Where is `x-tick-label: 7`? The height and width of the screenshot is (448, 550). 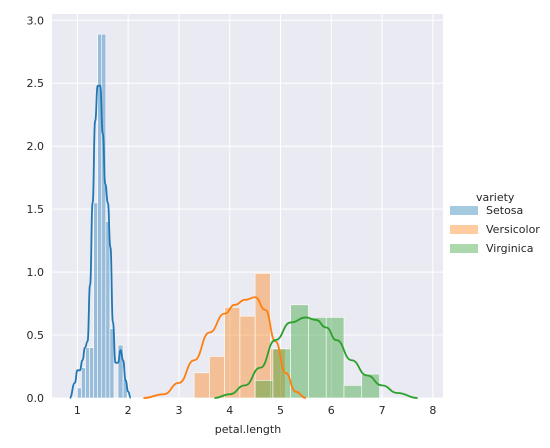
x-tick-label: 7 is located at coordinates (382, 410).